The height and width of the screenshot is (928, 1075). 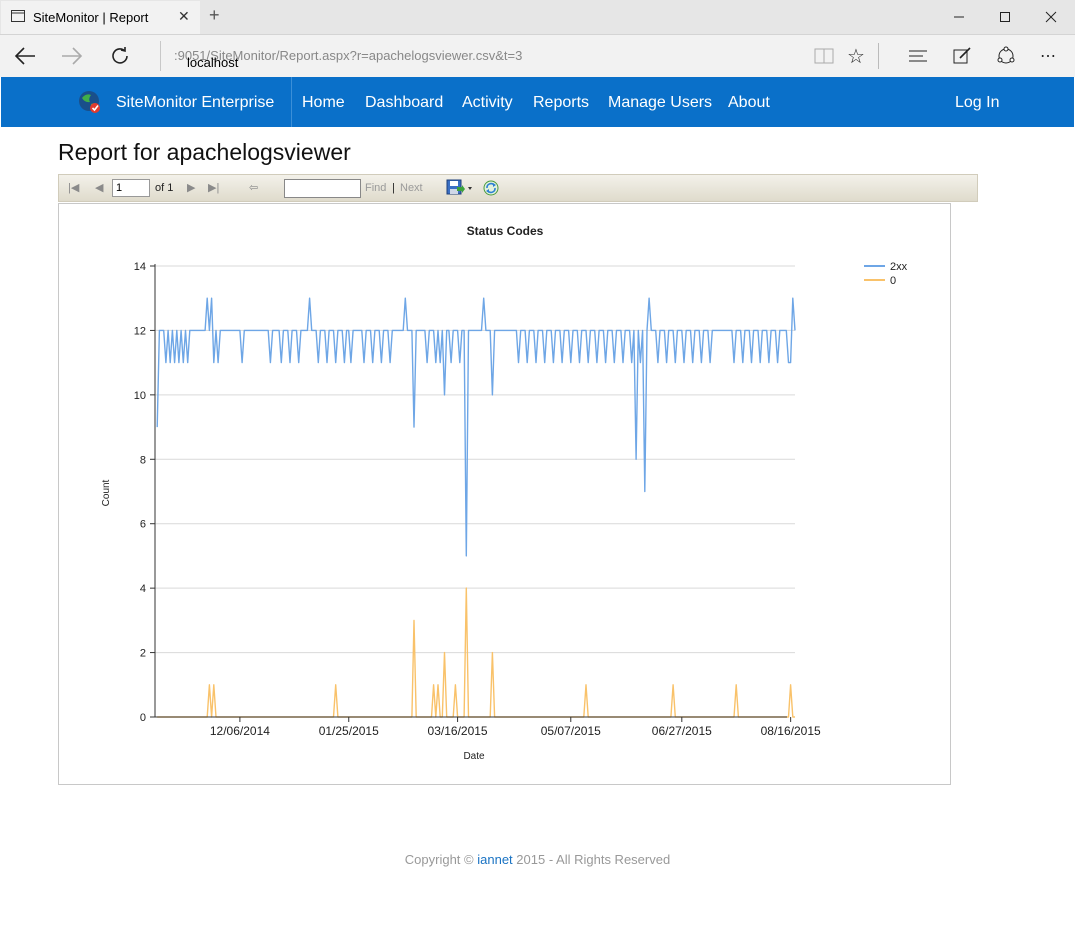 I want to click on x-tick-label: 08/16/2015, so click(x=791, y=731).